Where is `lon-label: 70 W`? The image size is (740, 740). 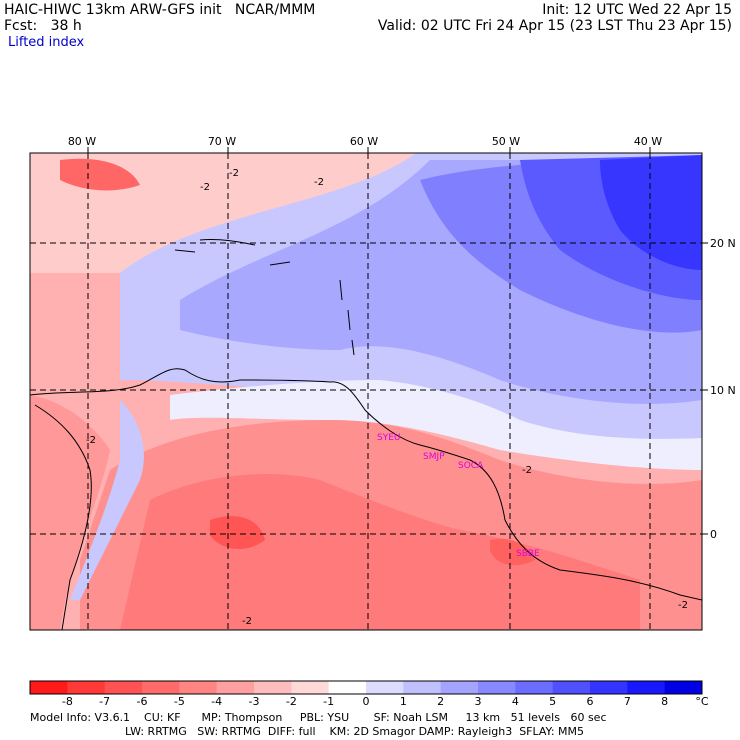
lon-label: 70 W is located at coordinates (222, 141).